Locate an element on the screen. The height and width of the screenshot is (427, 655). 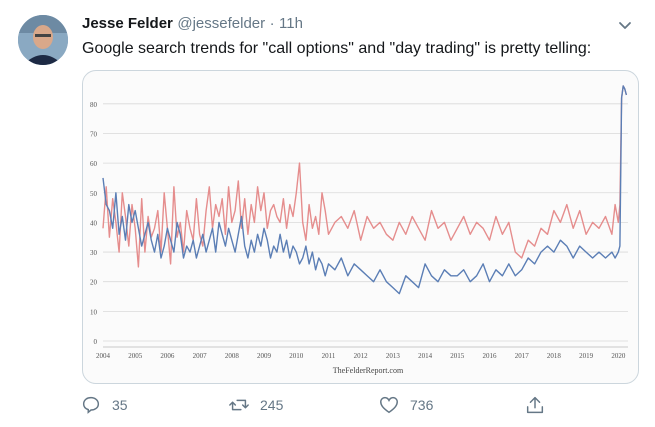
x-tick-label: 2019 is located at coordinates (586, 356).